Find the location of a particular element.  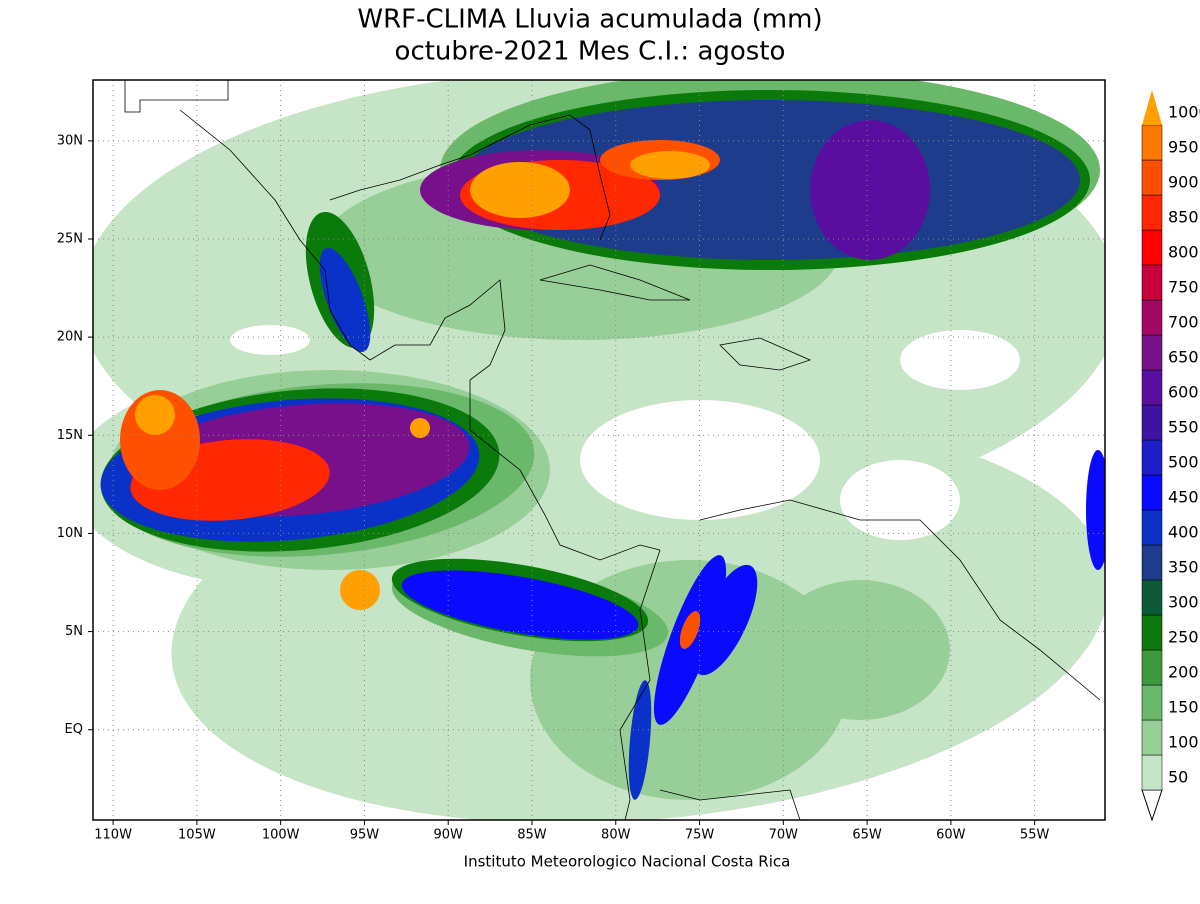

x-tick-label: 95W is located at coordinates (365, 835).